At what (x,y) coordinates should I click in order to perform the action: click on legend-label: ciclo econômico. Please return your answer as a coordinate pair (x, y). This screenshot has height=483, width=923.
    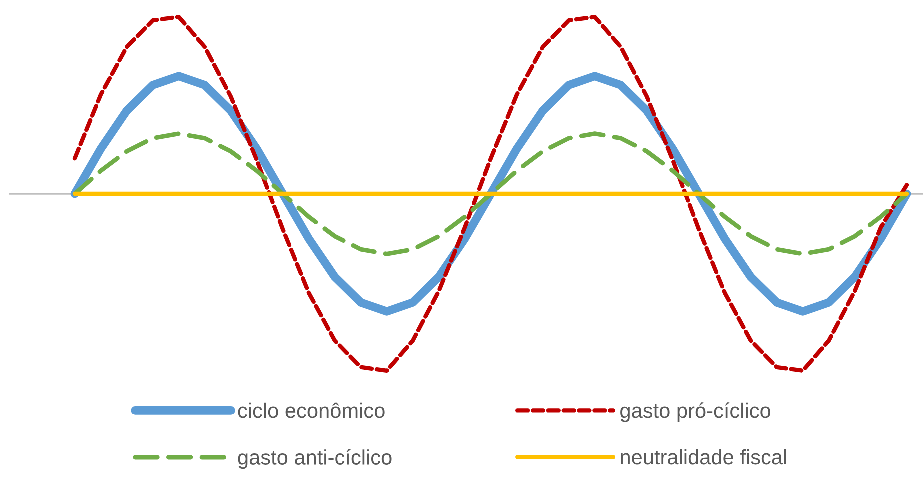
    Looking at the image, I should click on (311, 410).